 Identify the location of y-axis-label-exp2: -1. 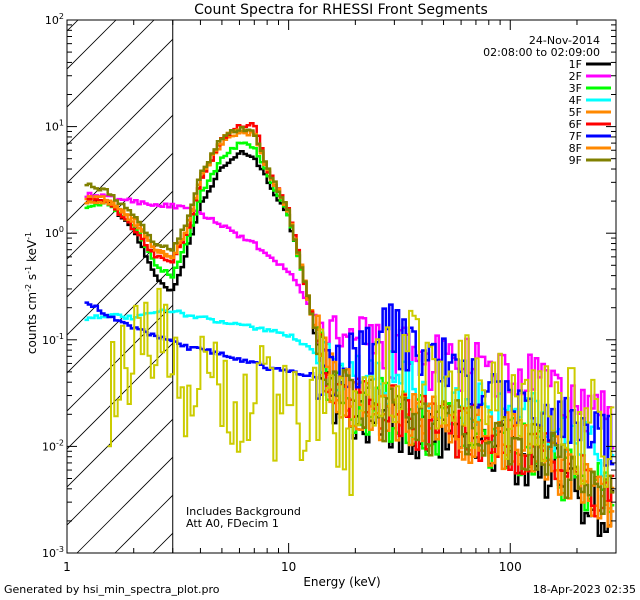
(28, 270).